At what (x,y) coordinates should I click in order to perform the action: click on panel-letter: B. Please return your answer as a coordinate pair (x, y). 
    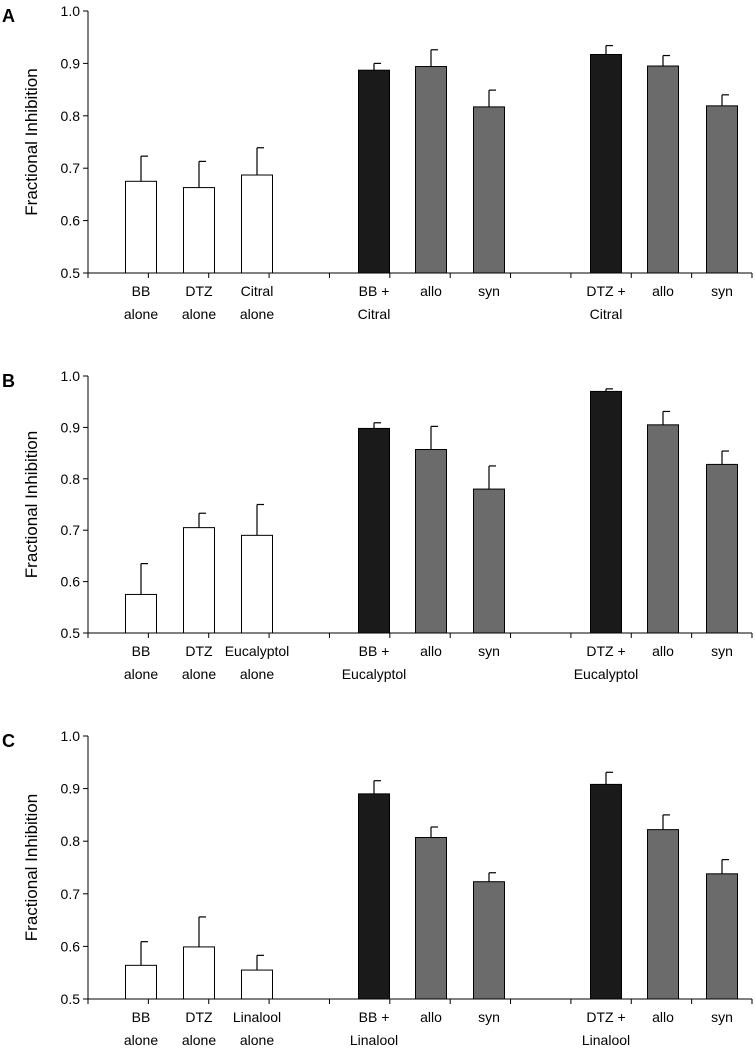
    Looking at the image, I should click on (8, 381).